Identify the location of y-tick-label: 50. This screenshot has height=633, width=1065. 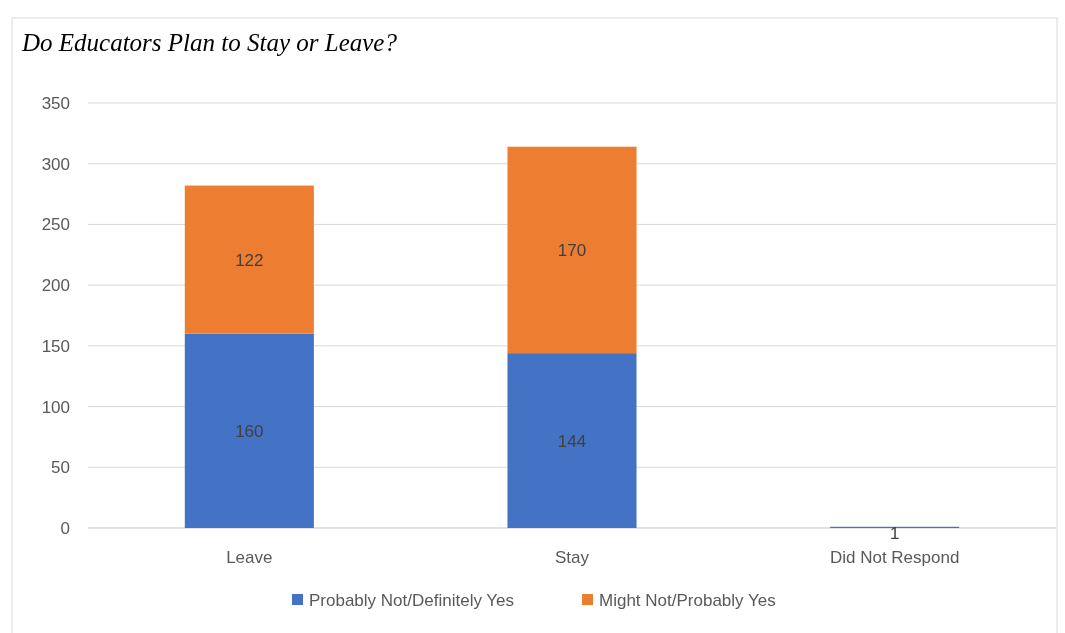
(60, 468).